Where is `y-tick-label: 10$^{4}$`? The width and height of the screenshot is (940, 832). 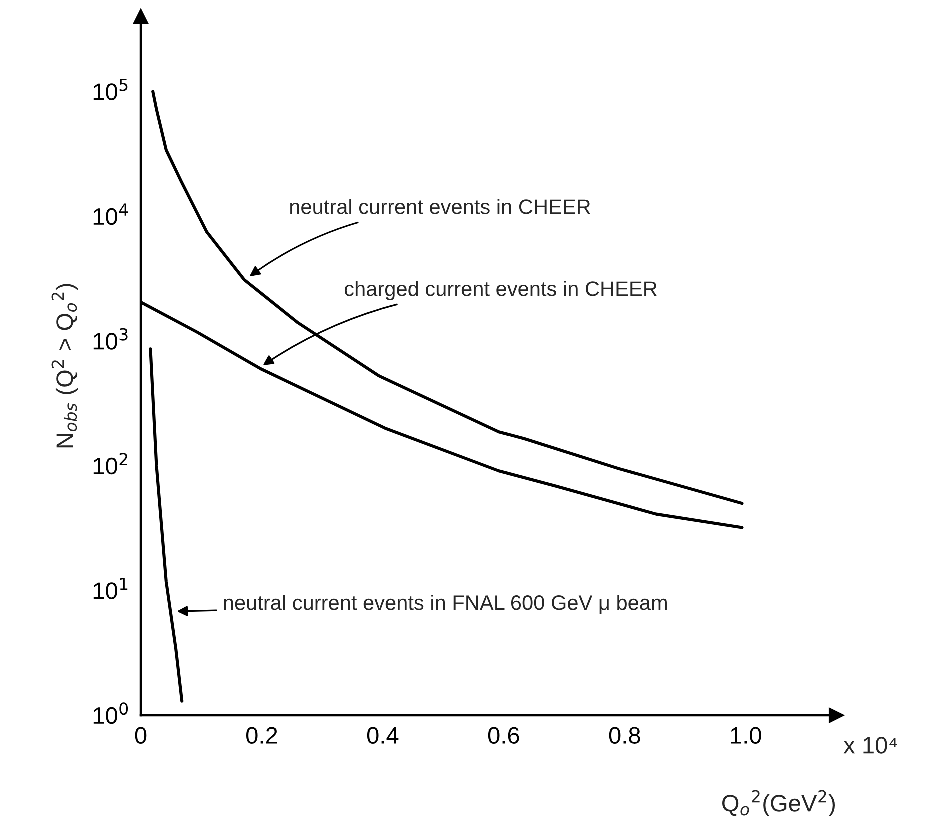
y-tick-label: 10$^{4}$ is located at coordinates (111, 215).